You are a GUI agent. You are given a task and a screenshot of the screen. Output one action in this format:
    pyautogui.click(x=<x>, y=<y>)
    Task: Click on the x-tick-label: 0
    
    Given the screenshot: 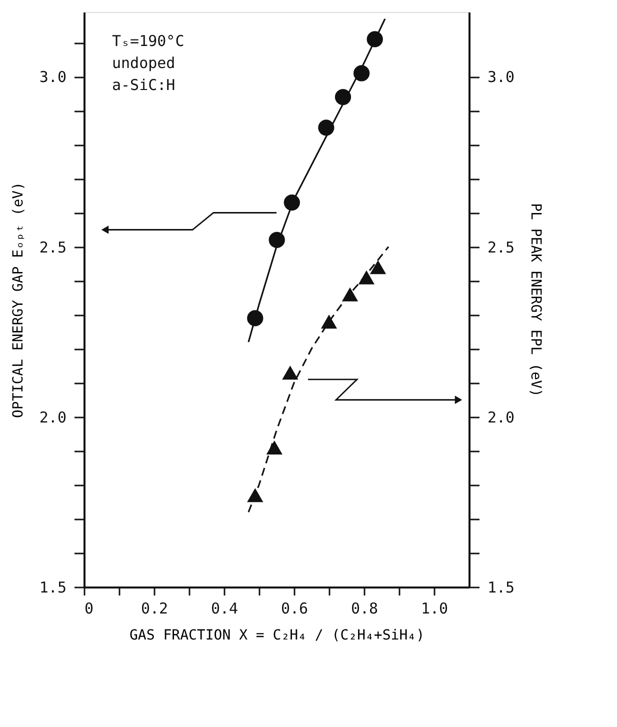 What is the action you would take?
    pyautogui.click(x=89, y=609)
    